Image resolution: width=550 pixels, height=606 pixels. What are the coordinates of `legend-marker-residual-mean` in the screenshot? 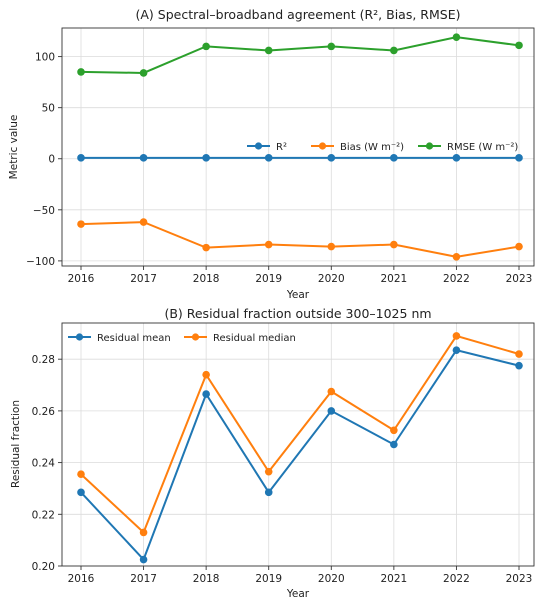 It's located at (79, 337).